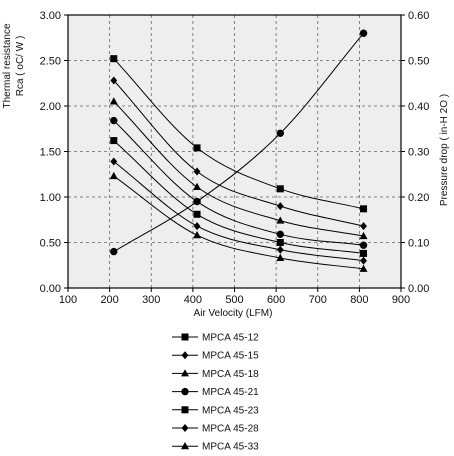 The width and height of the screenshot is (454, 456). What do you see at coordinates (230, 429) in the screenshot?
I see `legend-label: MPCA 45-28` at bounding box center [230, 429].